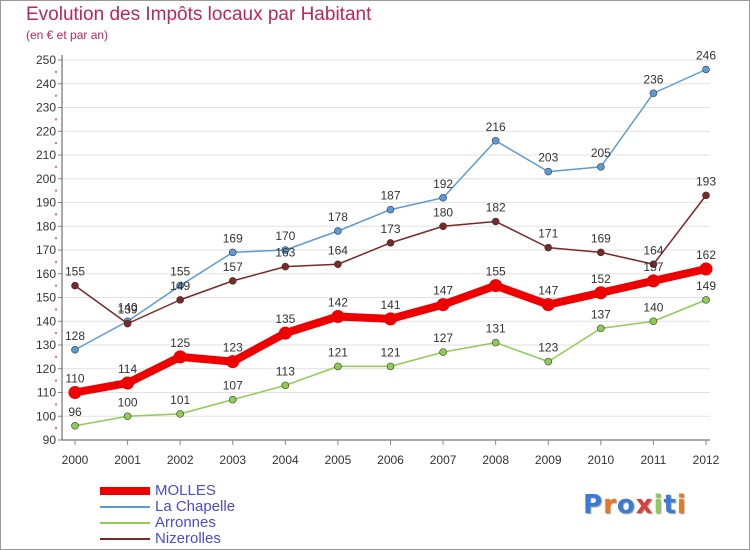 Image resolution: width=750 pixels, height=550 pixels. Describe the element at coordinates (46, 416) in the screenshot. I see `y-tick-label: 100` at that location.